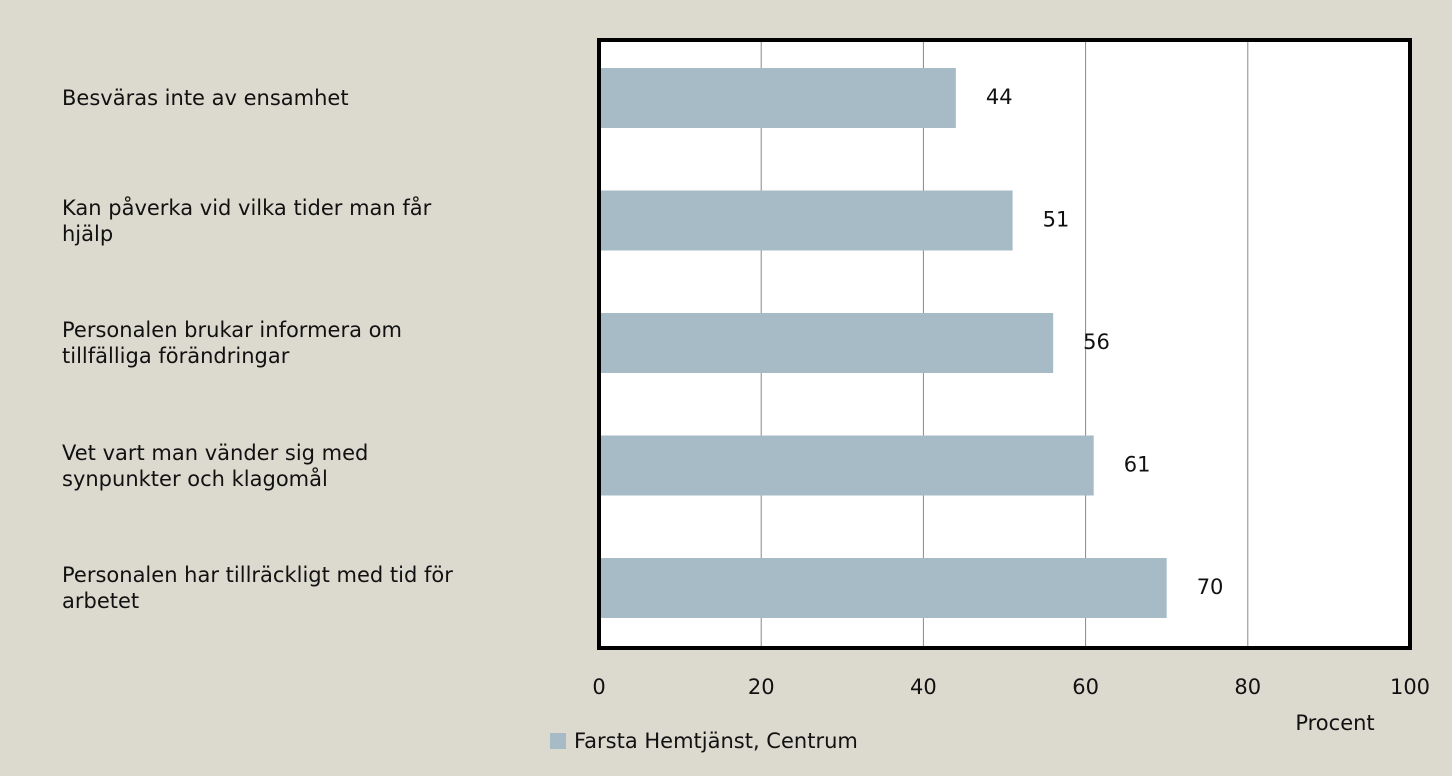 The image size is (1452, 776). What do you see at coordinates (1334, 723) in the screenshot?
I see `x-axis-label: Procent` at bounding box center [1334, 723].